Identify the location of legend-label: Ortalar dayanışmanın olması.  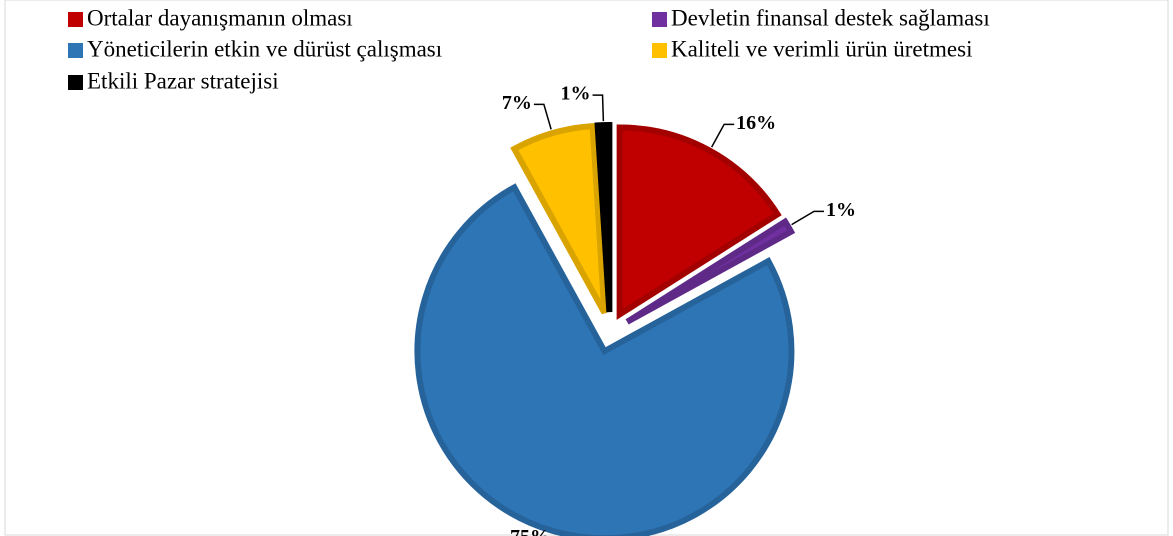
(220, 17).